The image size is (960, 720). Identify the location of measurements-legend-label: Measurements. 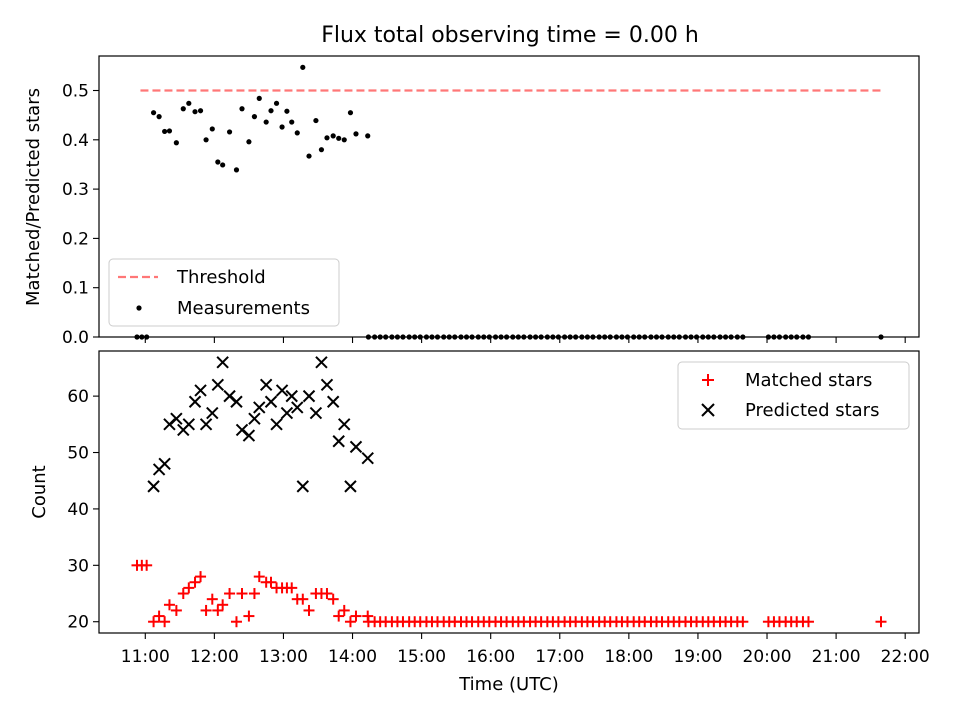
(243, 308).